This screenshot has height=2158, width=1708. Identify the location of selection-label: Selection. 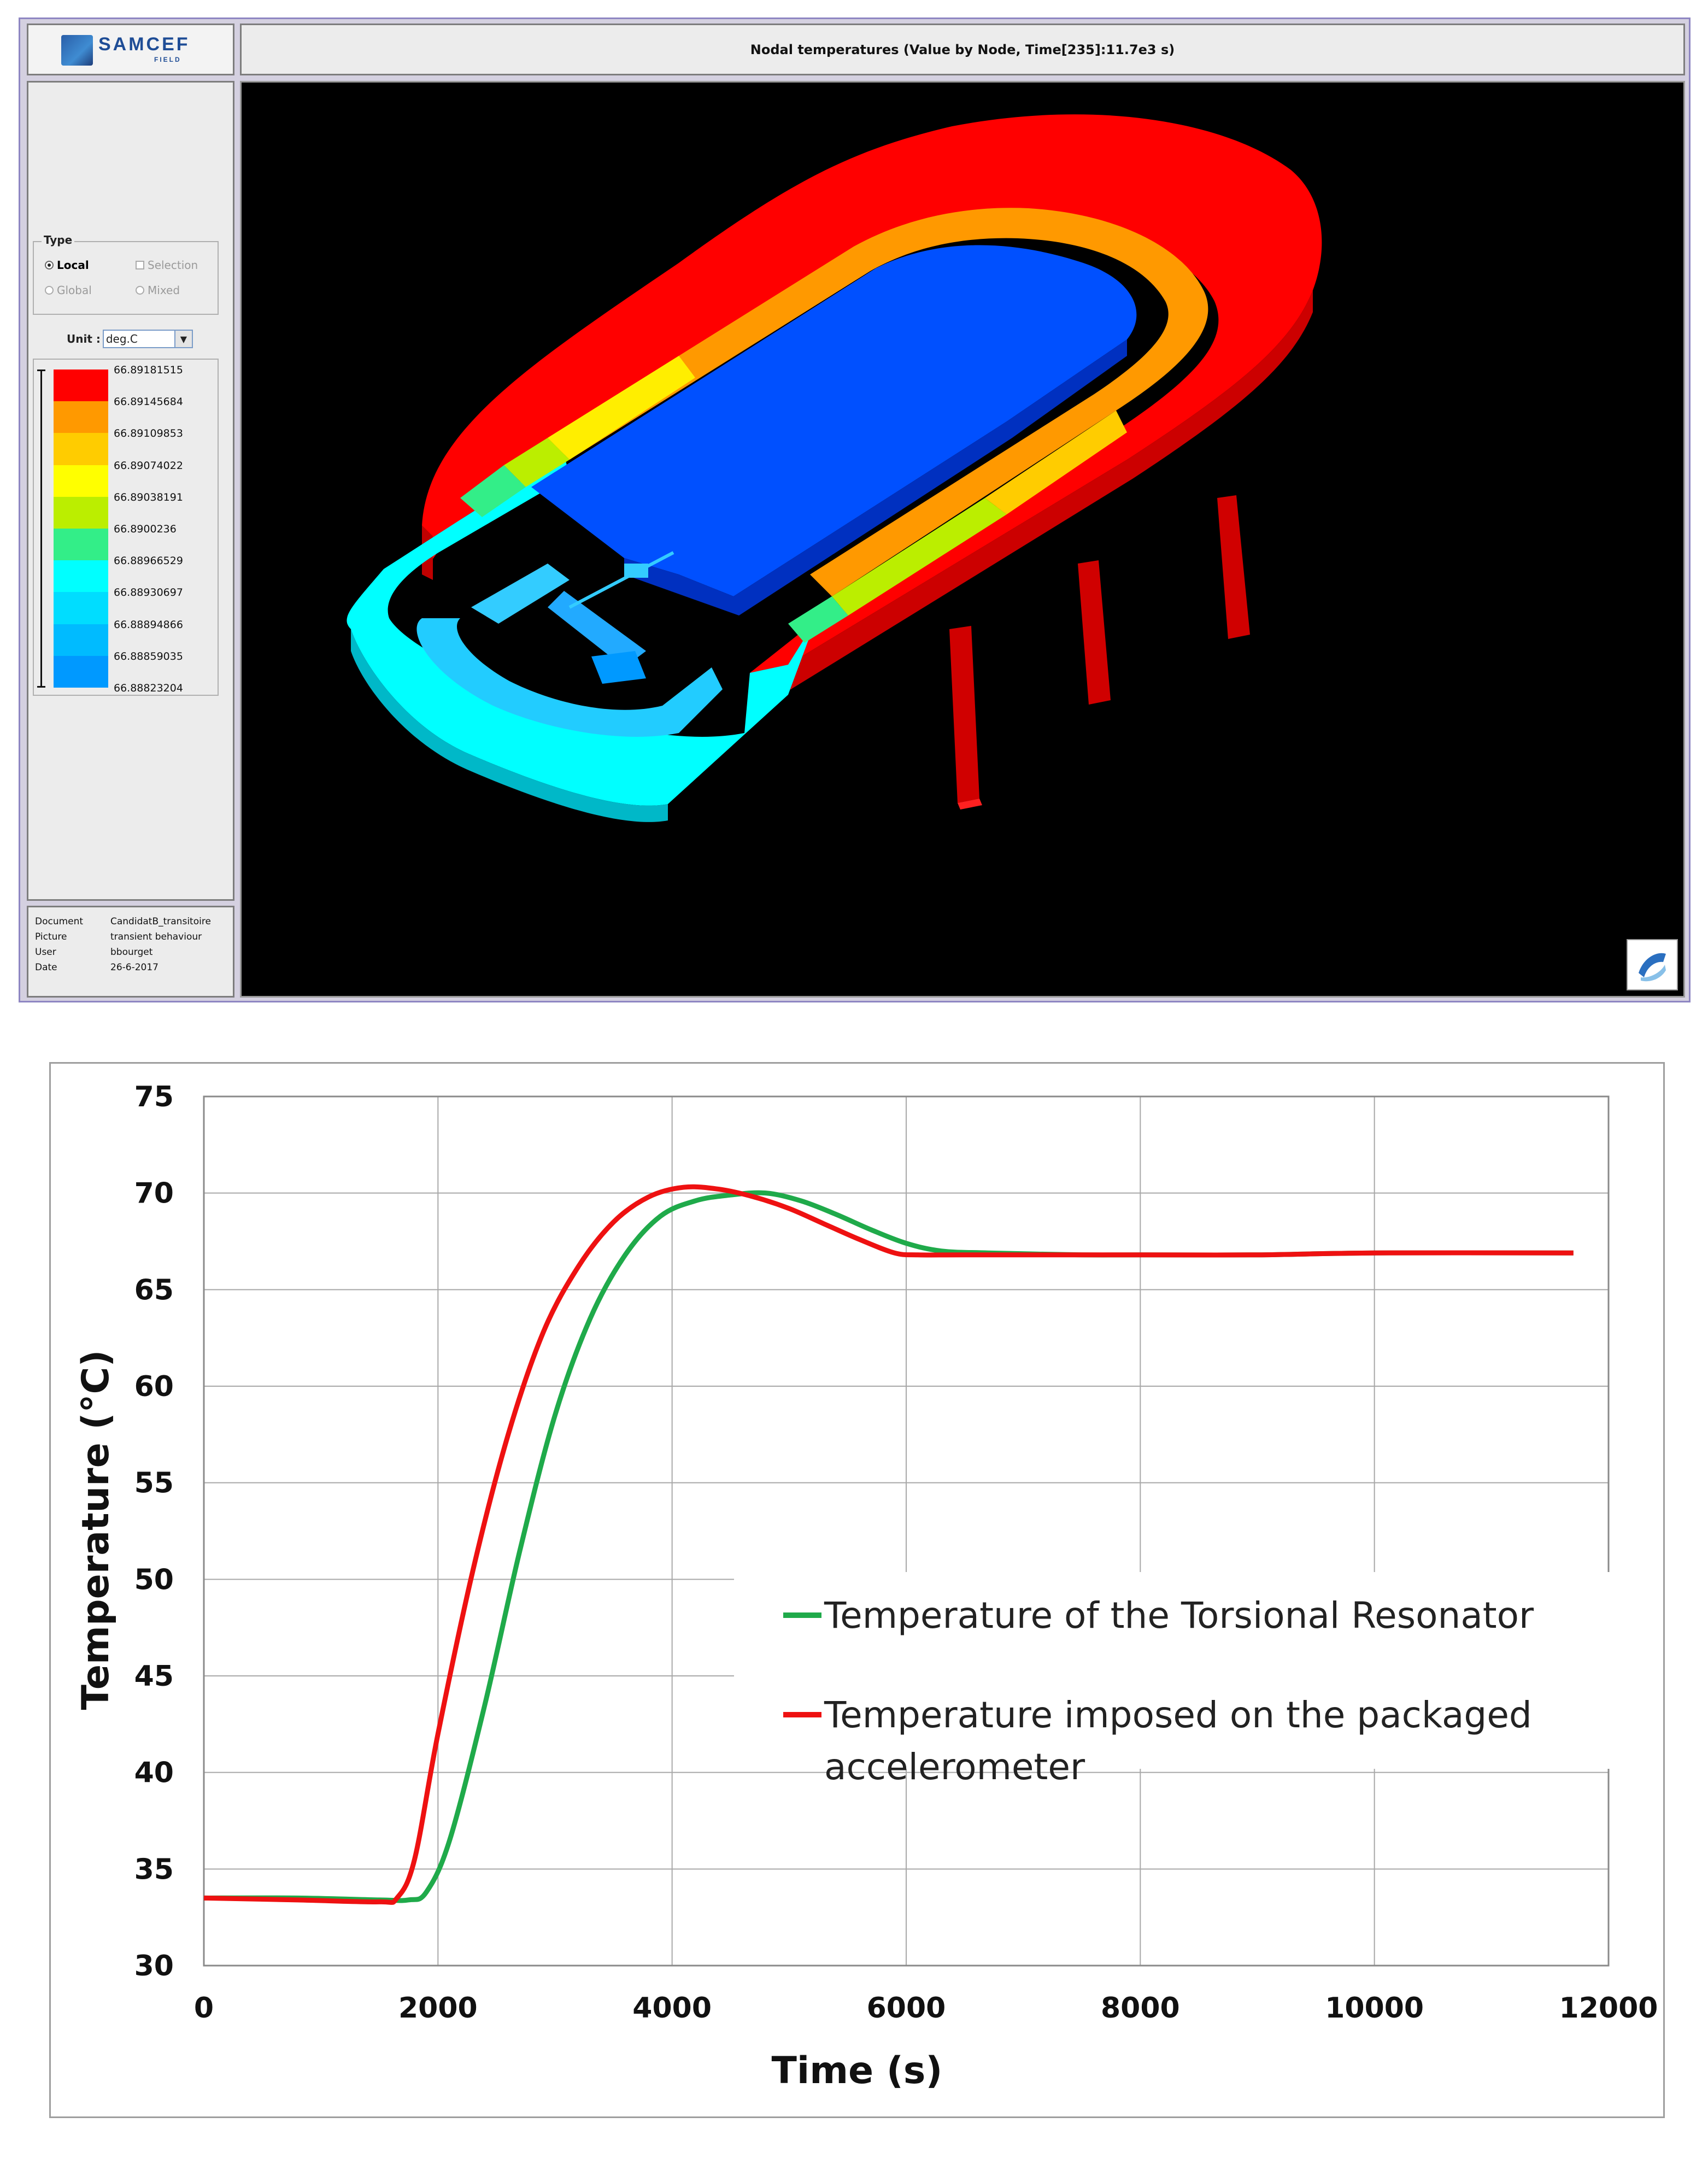
(173, 265).